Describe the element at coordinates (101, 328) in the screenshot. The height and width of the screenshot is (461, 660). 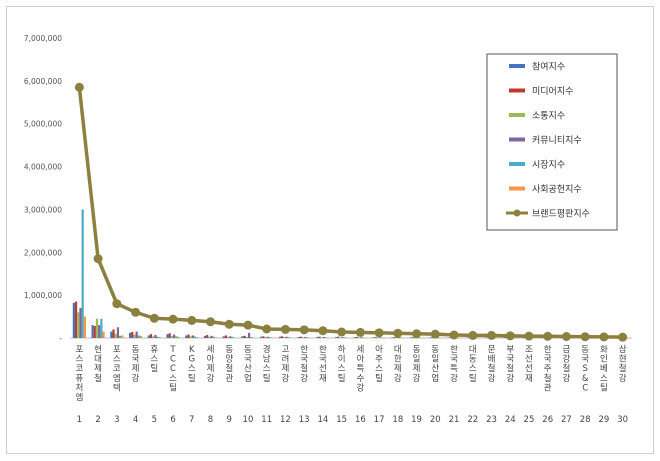
I see `bar-2-s5` at that location.